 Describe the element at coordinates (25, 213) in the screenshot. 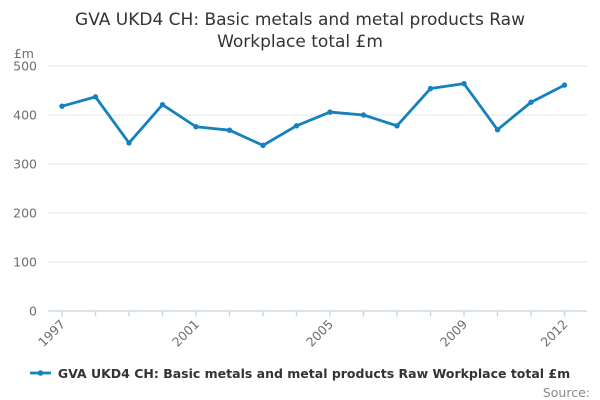

I see `y-axis-tick-label: 200` at that location.